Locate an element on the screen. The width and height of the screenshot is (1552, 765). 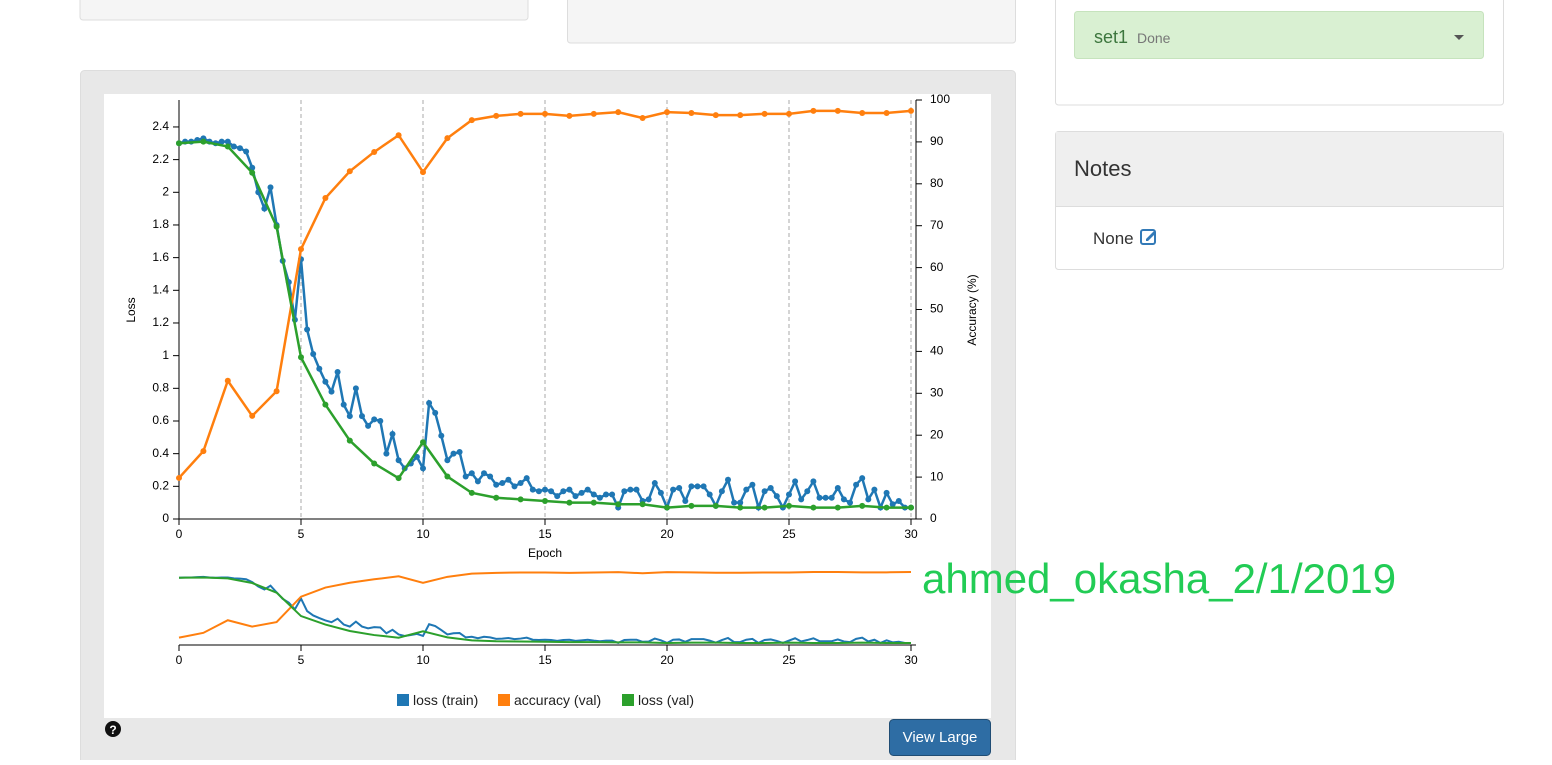
y-tick-label: 0.6 is located at coordinates (160, 420).